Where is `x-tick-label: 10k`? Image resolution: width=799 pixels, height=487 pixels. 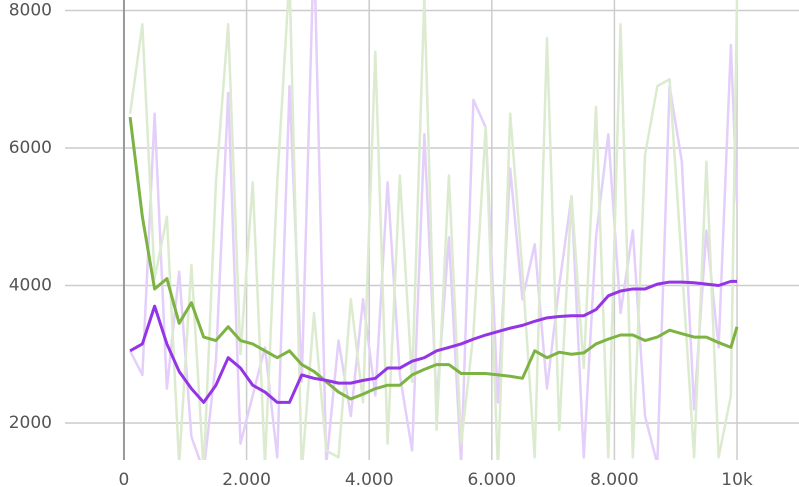
x-tick-label: 10k is located at coordinates (737, 478).